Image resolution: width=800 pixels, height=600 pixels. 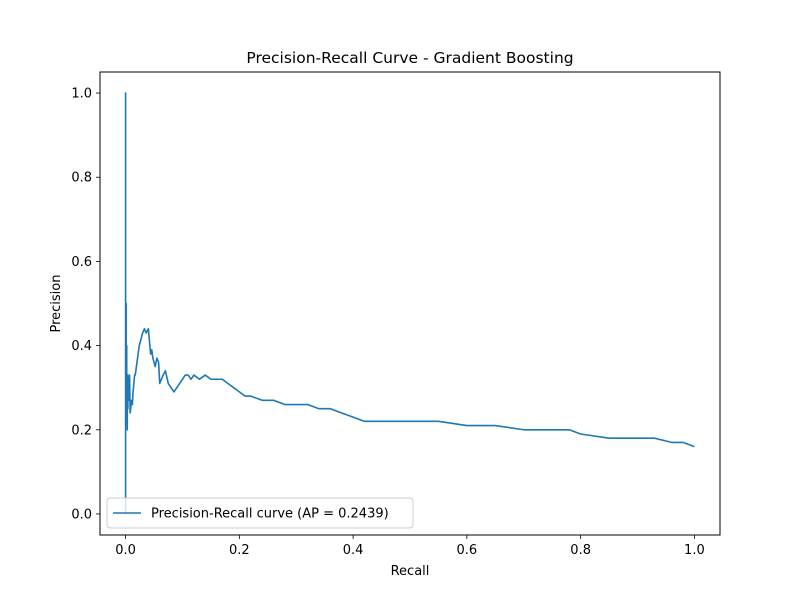 I want to click on y-tick-label: 1.0, so click(x=81, y=94).